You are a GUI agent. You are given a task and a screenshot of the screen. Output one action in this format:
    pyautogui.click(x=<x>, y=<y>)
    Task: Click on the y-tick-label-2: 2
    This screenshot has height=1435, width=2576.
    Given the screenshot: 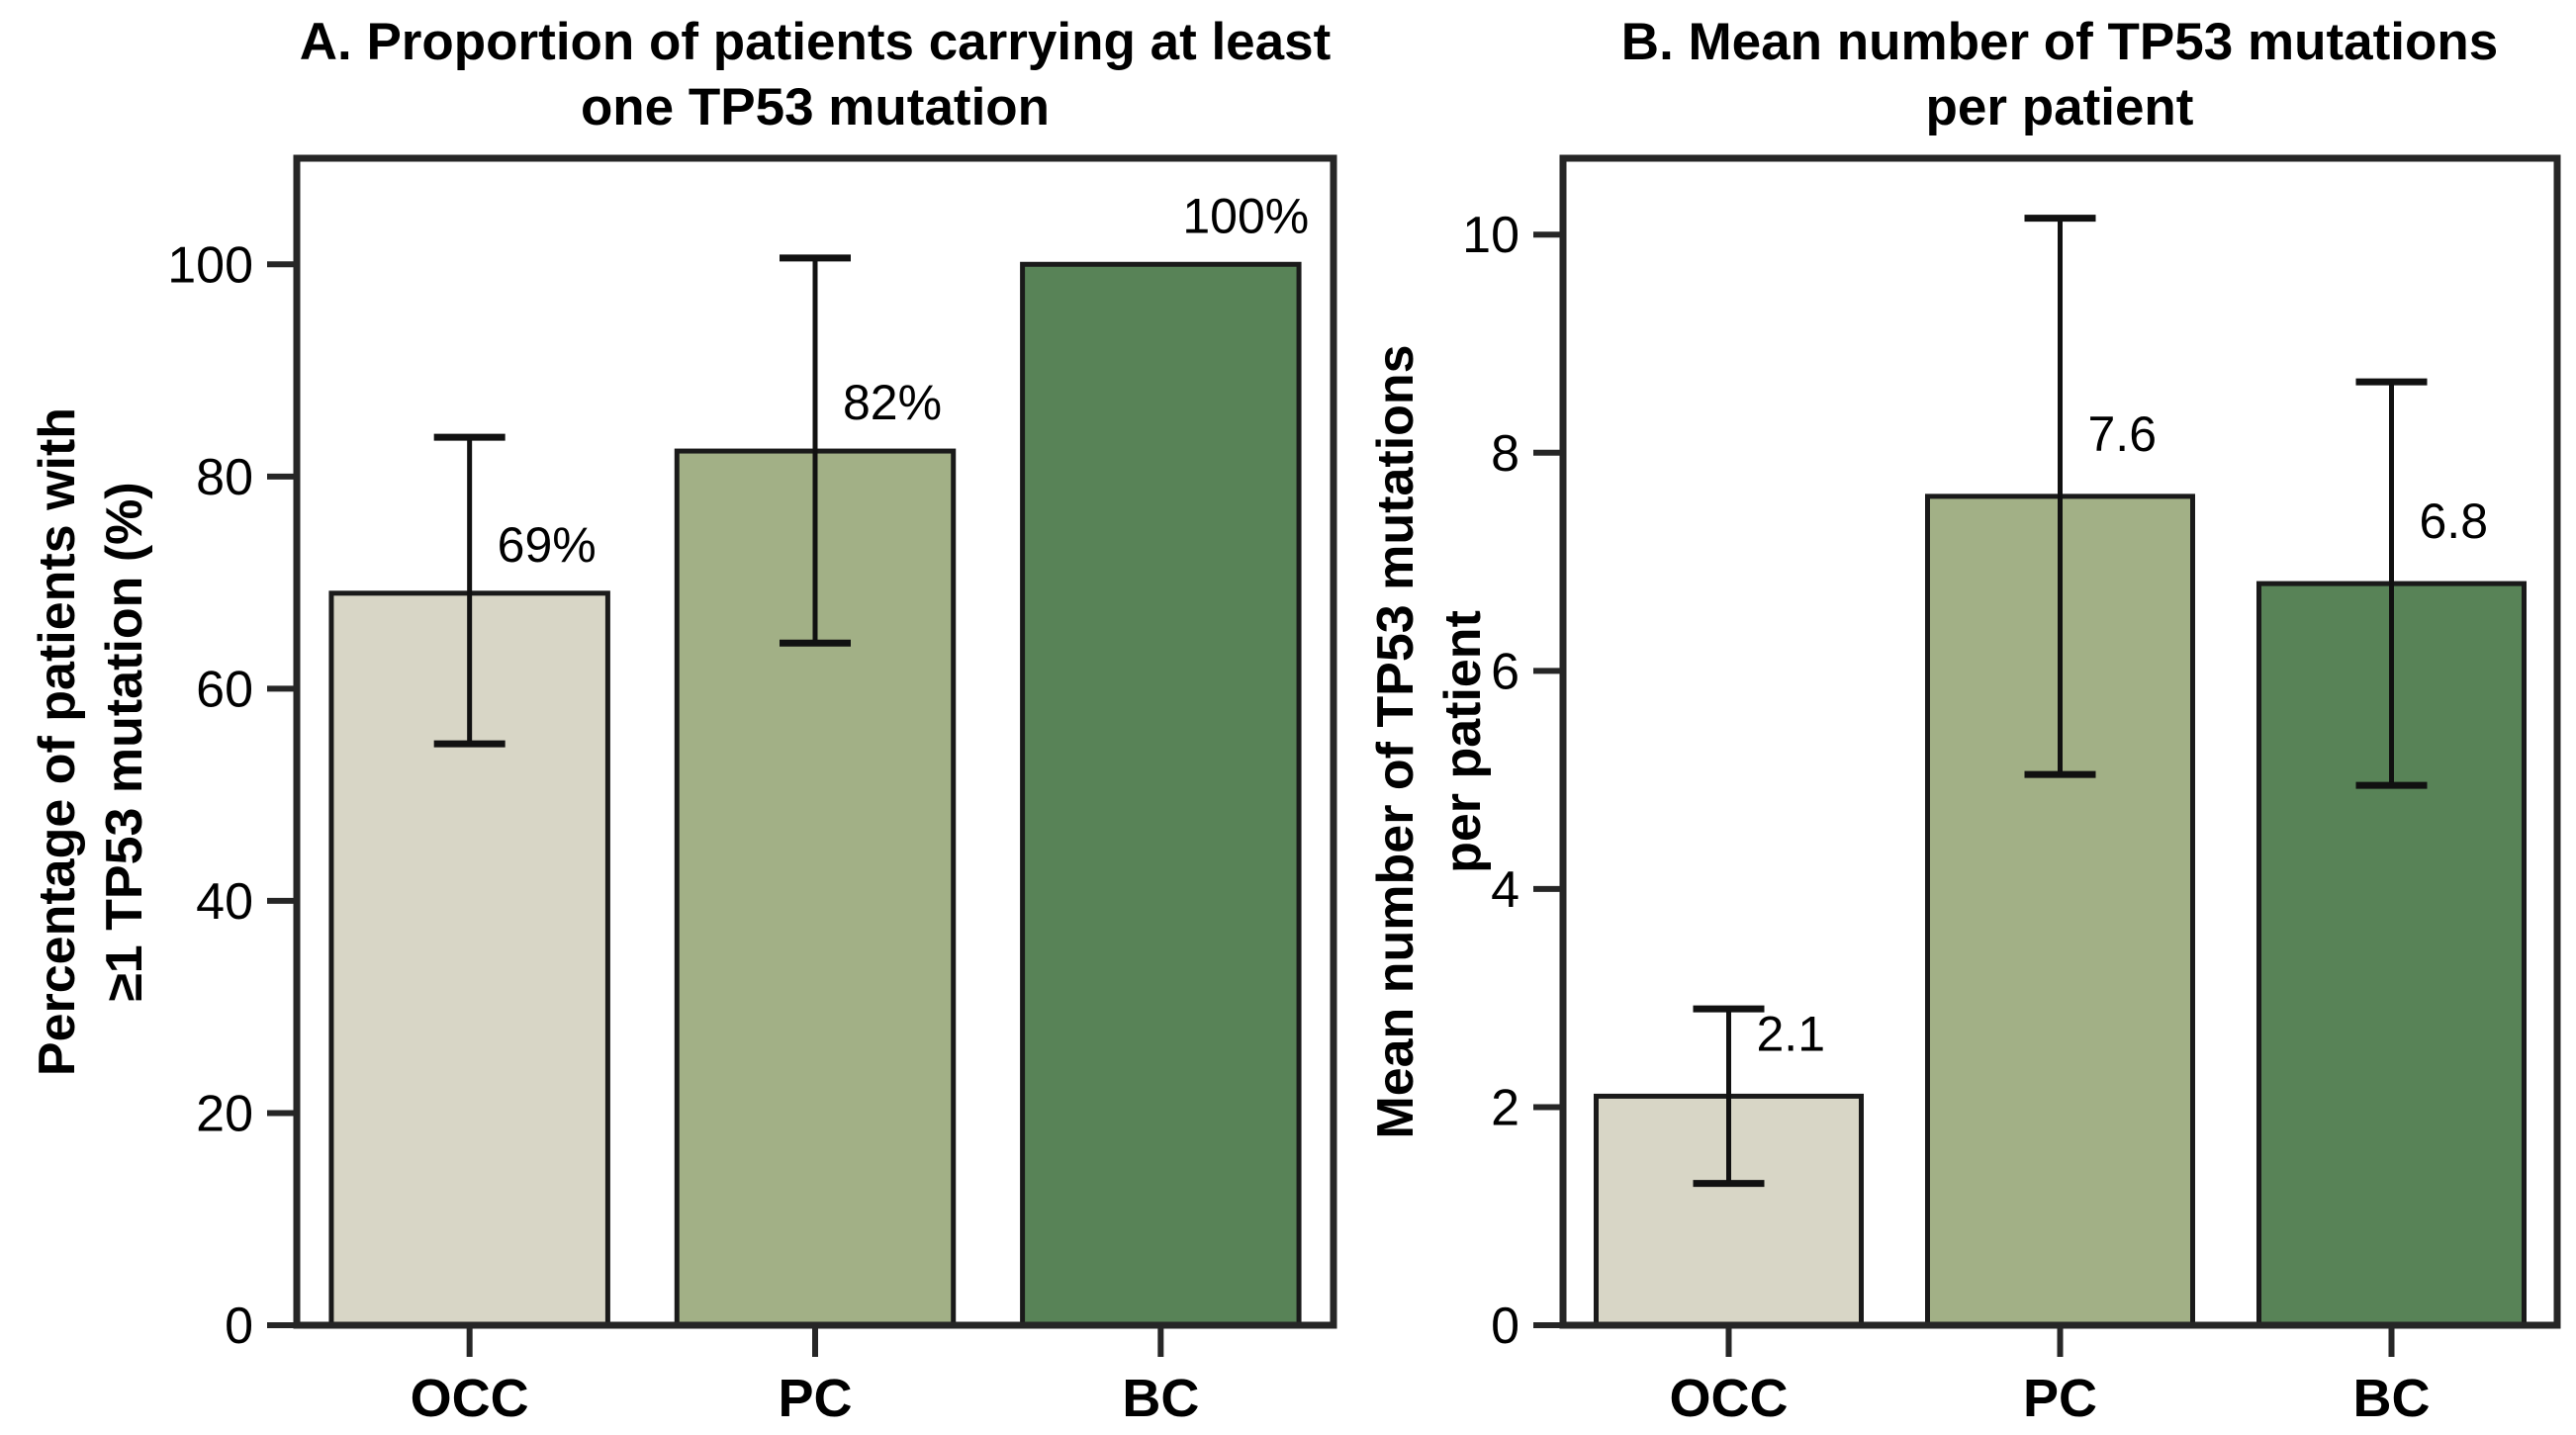 What is the action you would take?
    pyautogui.click(x=1505, y=1107)
    